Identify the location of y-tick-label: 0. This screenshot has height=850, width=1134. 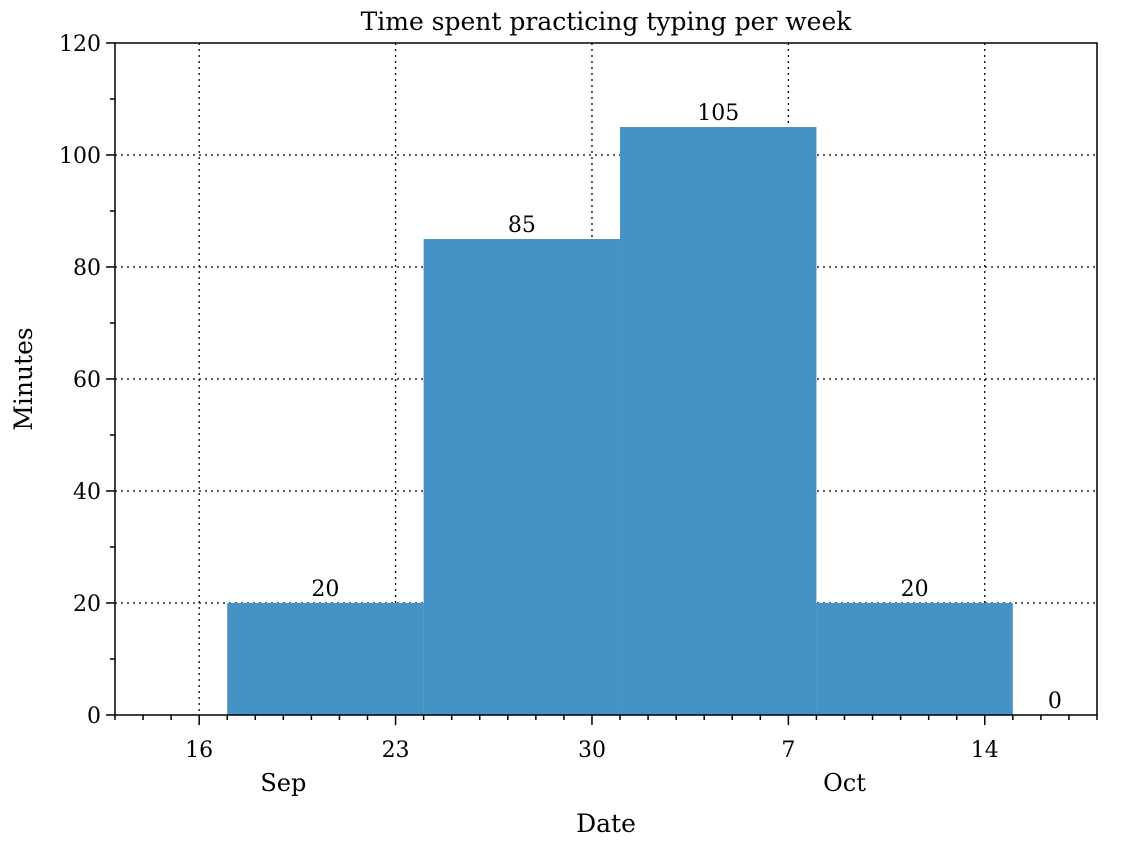
(94, 716).